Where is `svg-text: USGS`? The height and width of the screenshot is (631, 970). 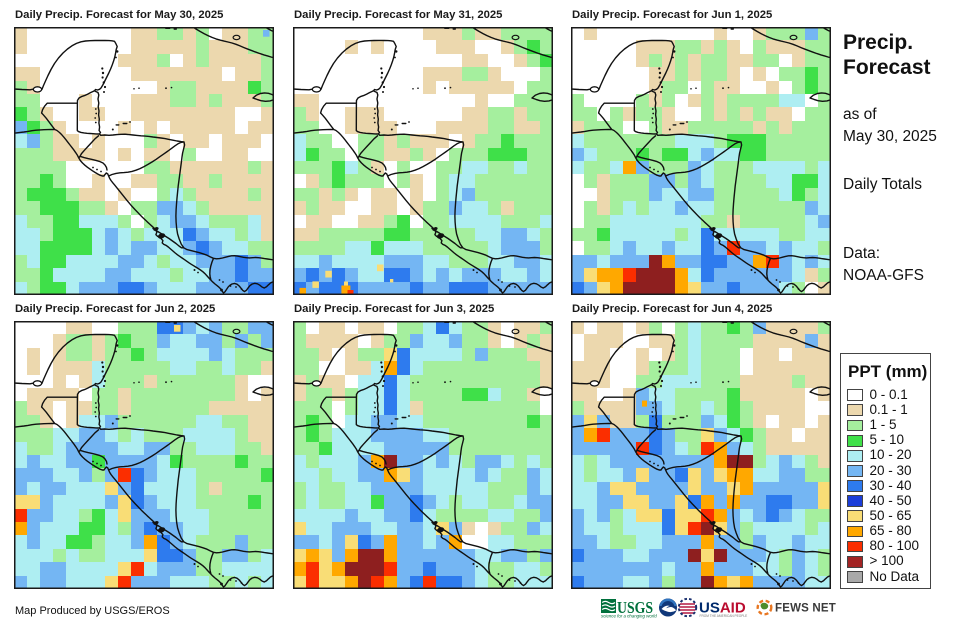 svg-text: USGS is located at coordinates (635, 607).